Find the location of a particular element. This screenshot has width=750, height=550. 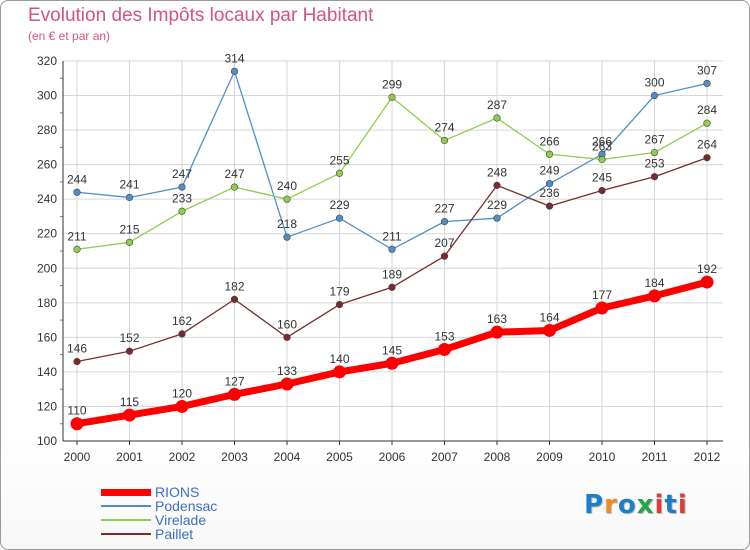

data-label-paillet: 152 is located at coordinates (129, 338).